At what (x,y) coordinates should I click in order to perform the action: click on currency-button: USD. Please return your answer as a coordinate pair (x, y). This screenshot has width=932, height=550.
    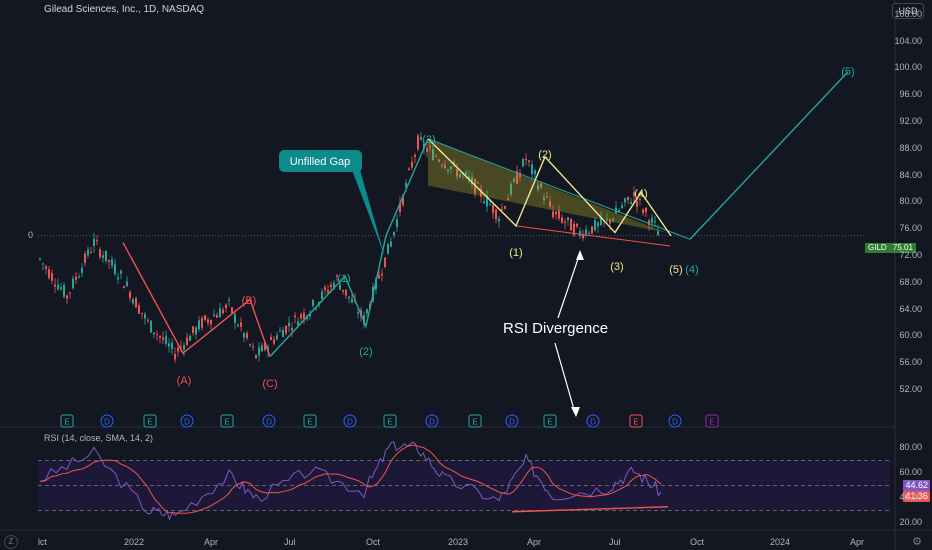
    Looking at the image, I should click on (908, 11).